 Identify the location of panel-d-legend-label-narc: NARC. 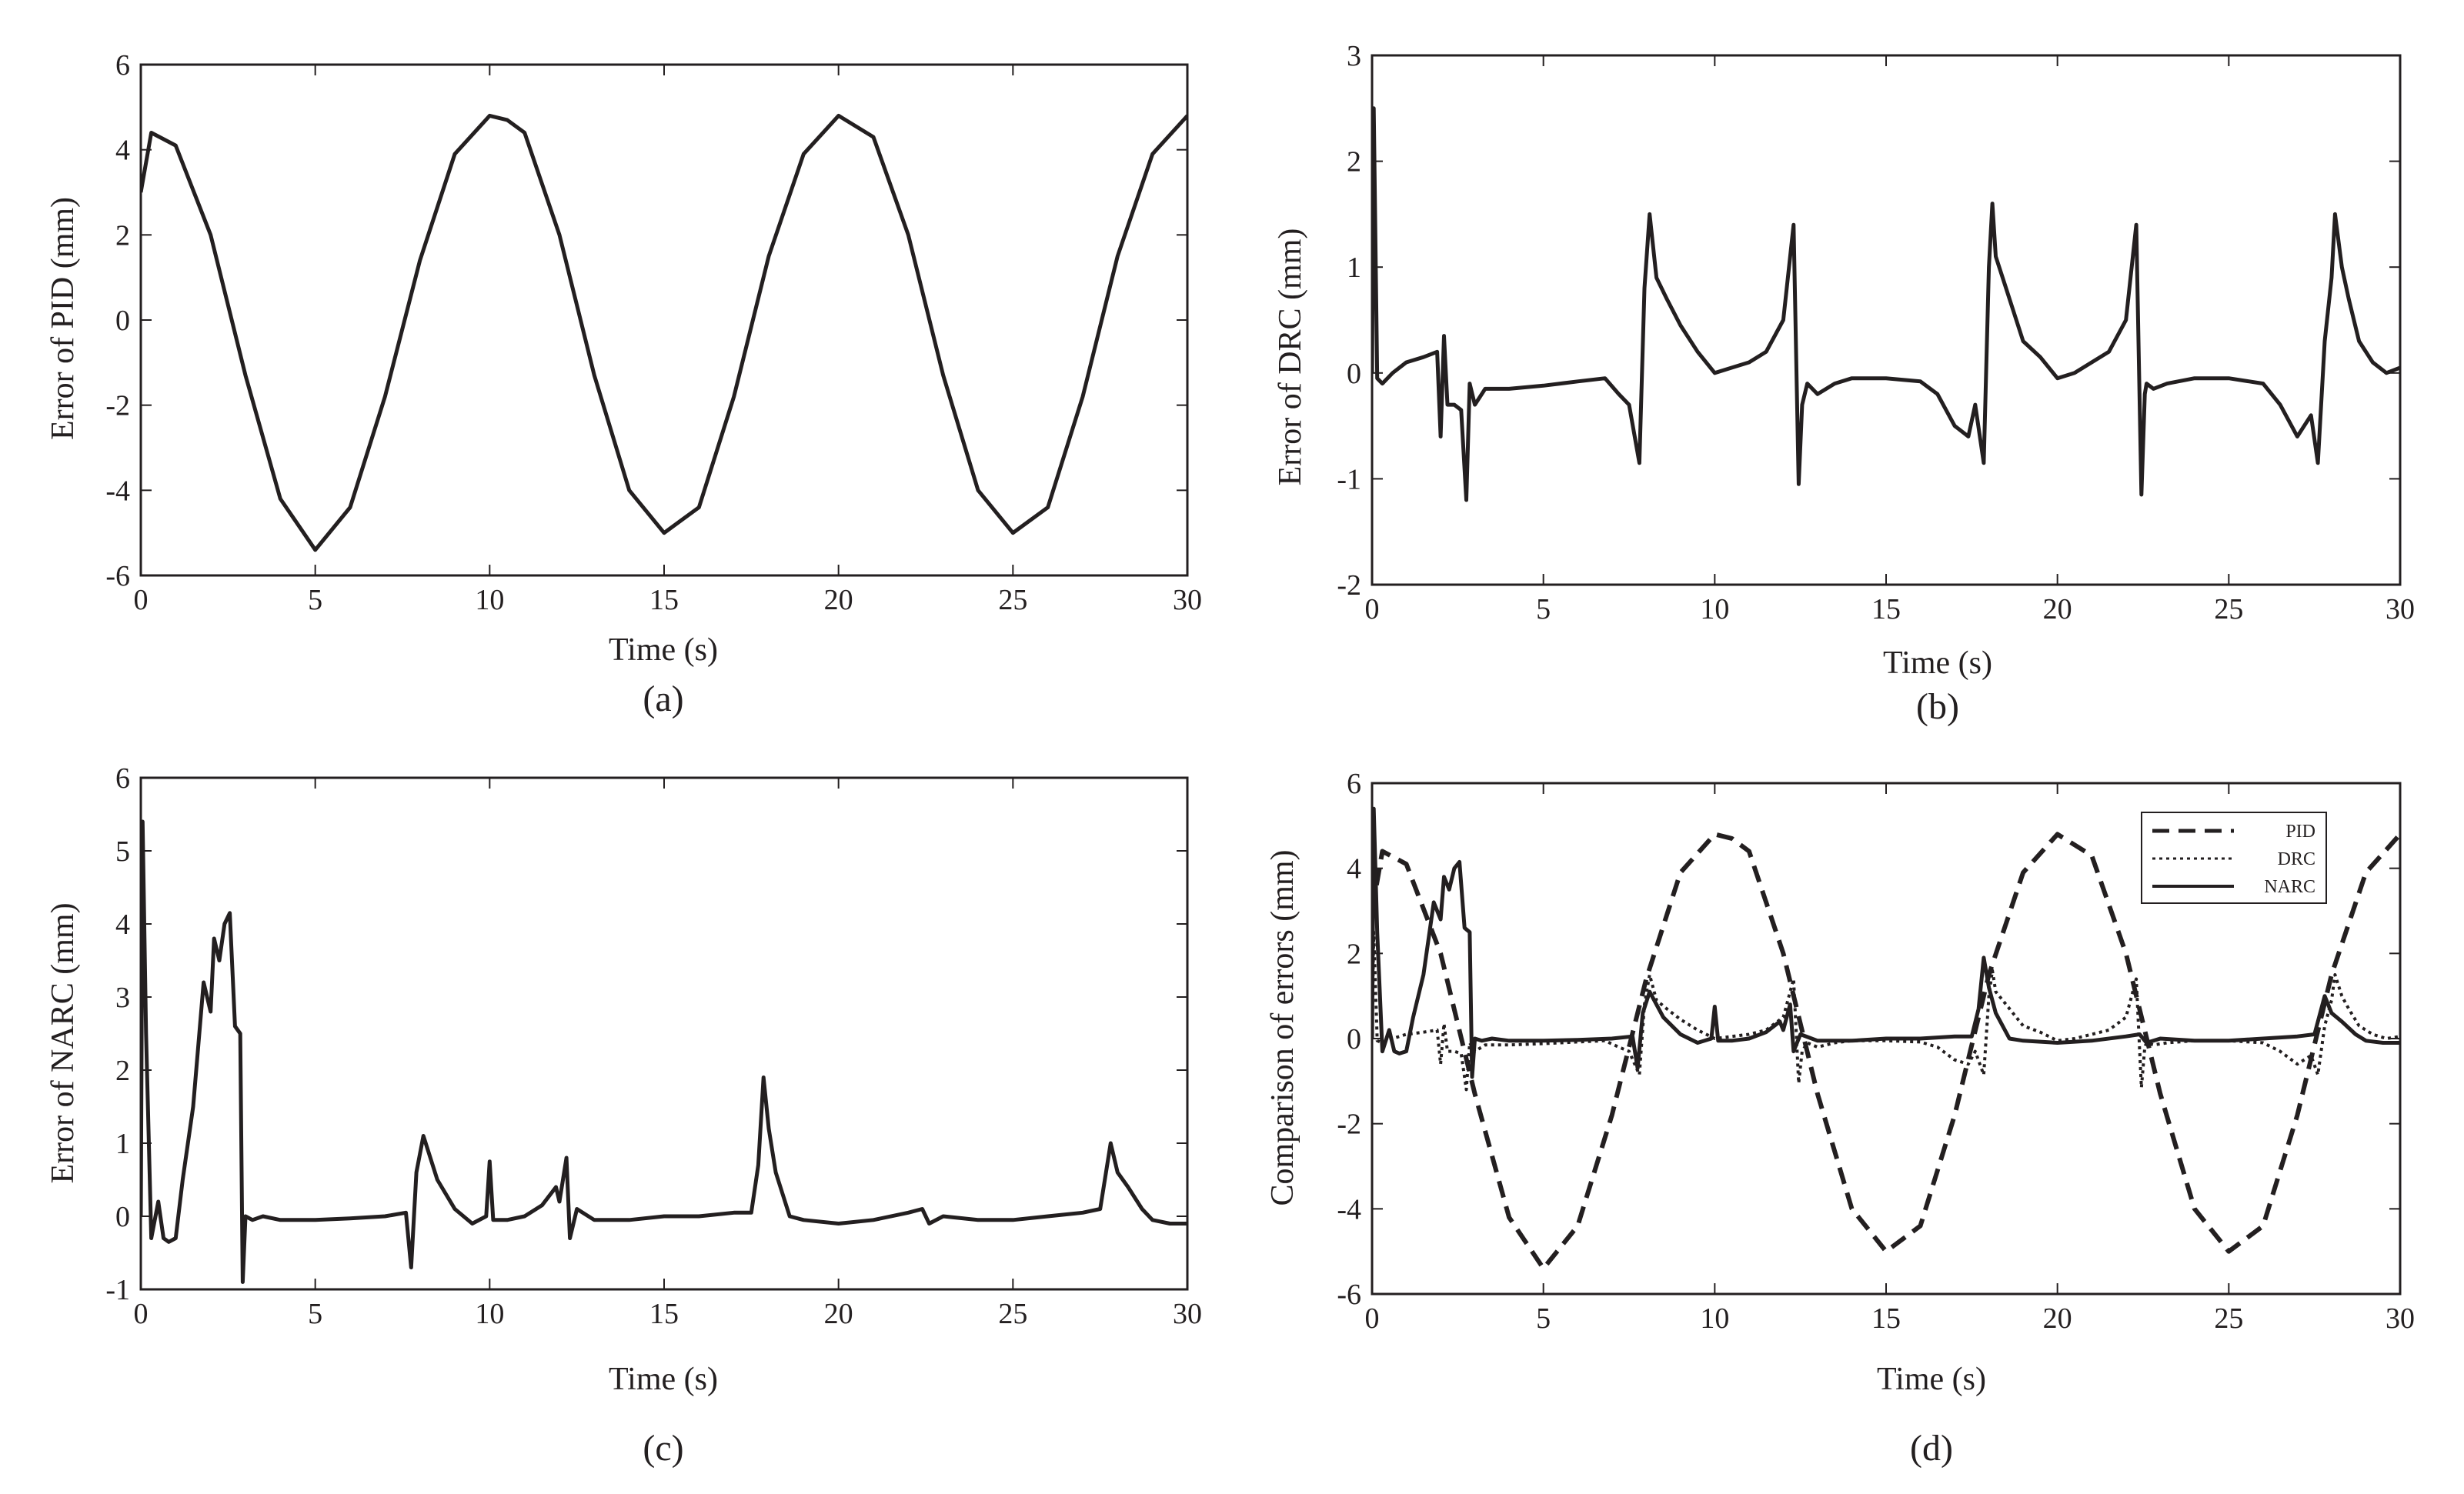
(2289, 887).